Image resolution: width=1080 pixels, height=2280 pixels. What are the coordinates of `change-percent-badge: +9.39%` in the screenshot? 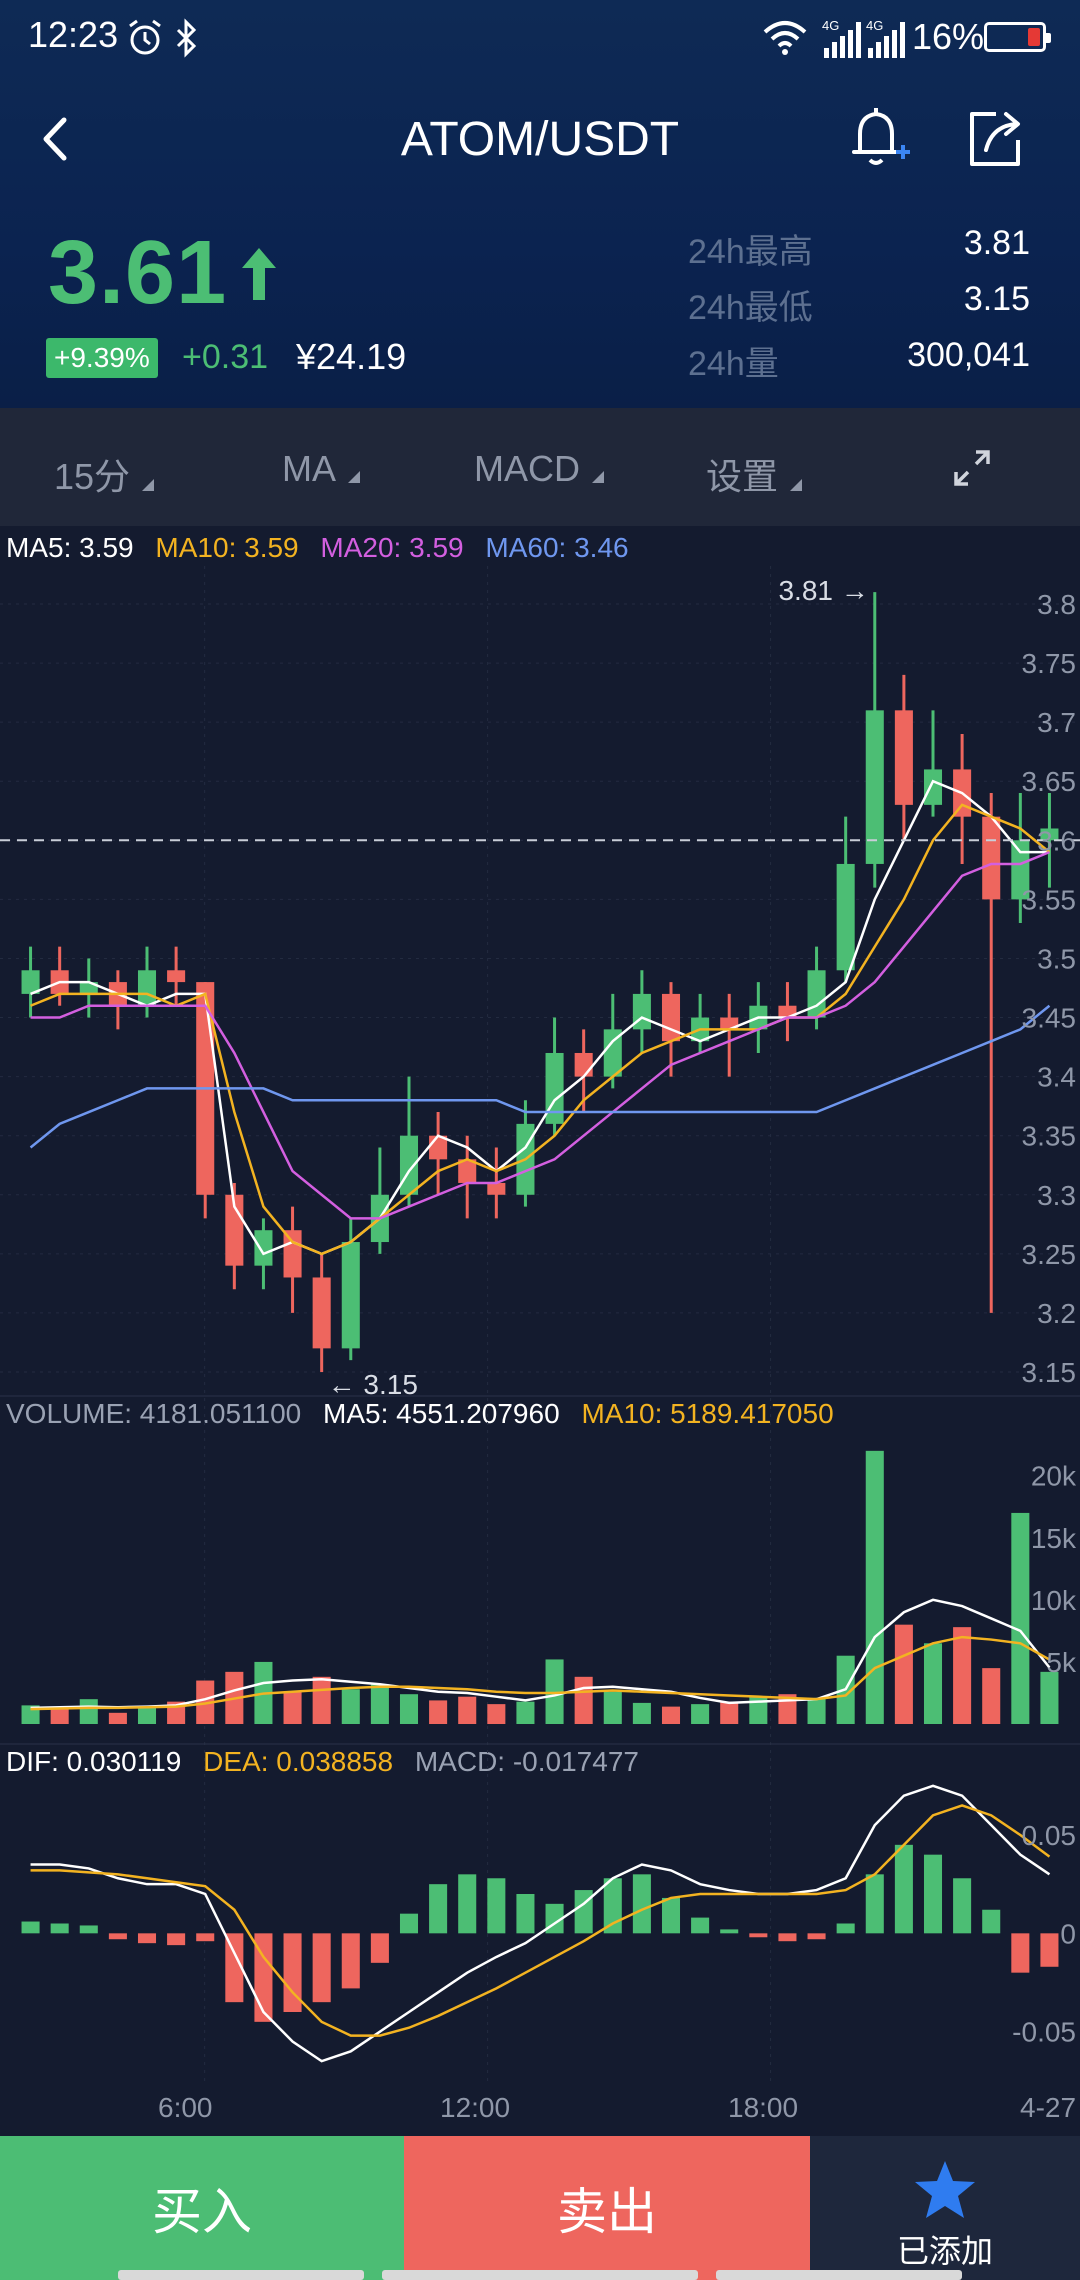 It's located at (102, 358).